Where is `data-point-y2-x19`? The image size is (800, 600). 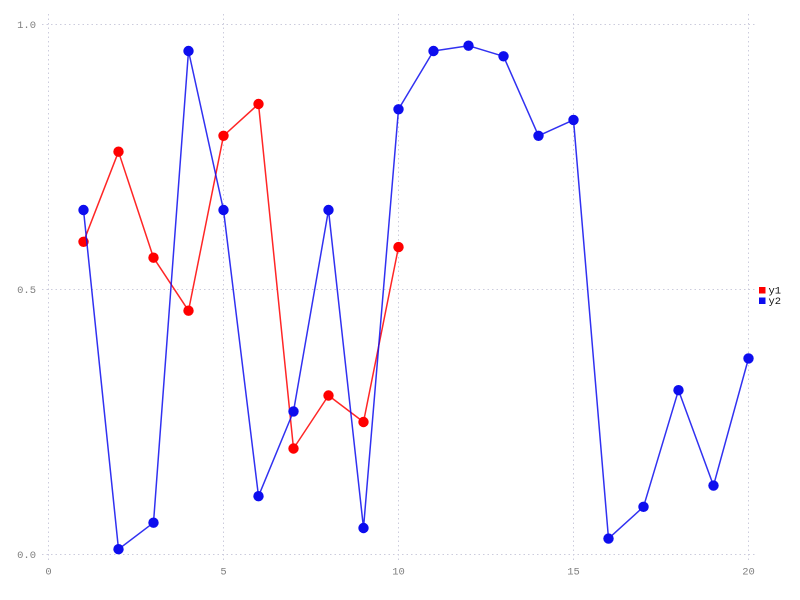
data-point-y2-x19 is located at coordinates (713, 485).